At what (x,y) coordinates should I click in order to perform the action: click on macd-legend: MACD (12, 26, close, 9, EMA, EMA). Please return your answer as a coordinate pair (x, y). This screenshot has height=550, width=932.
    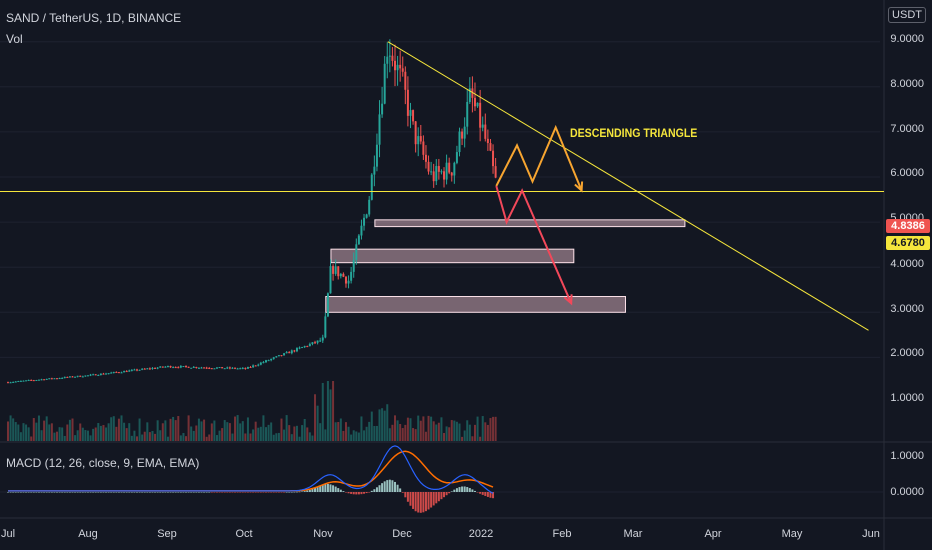
    Looking at the image, I should click on (103, 463).